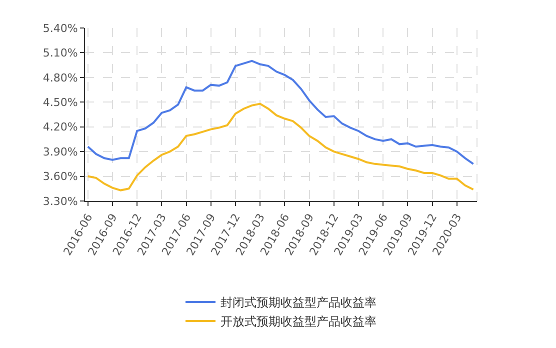  What do you see at coordinates (60, 177) in the screenshot?
I see `y-tick-label: 3.60%` at bounding box center [60, 177].